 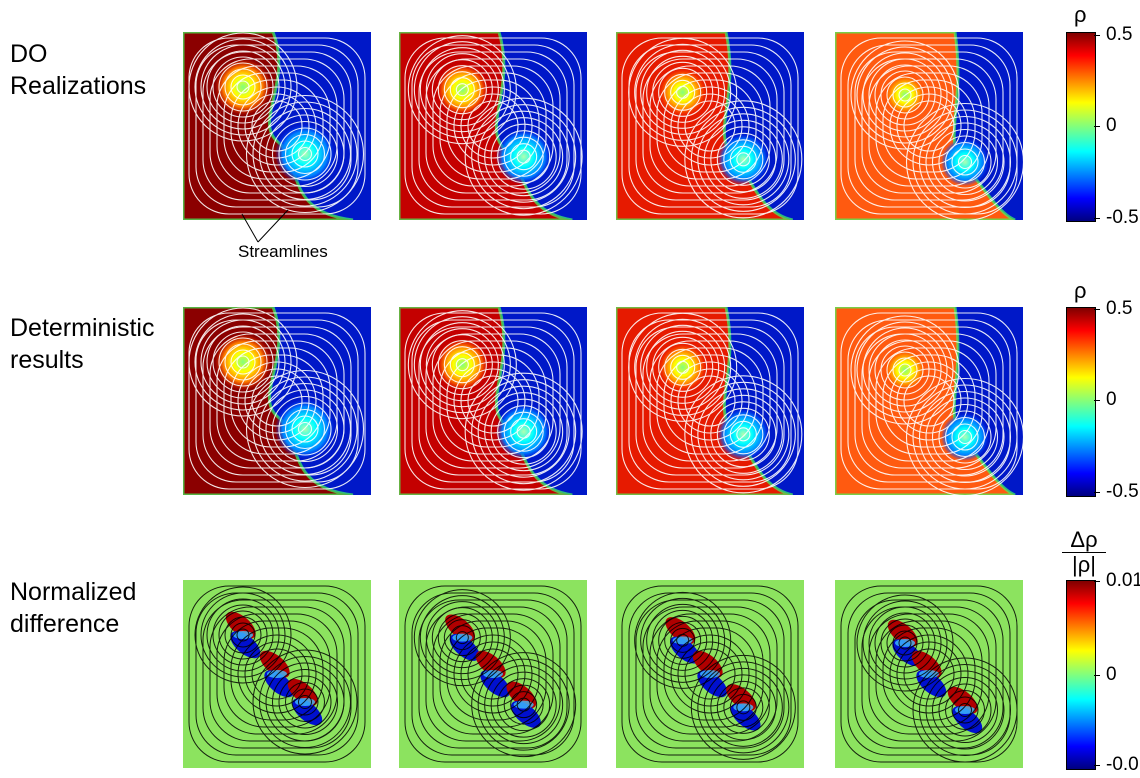 I want to click on row-label-deterministic-results: Deterministic results, so click(x=82, y=344).